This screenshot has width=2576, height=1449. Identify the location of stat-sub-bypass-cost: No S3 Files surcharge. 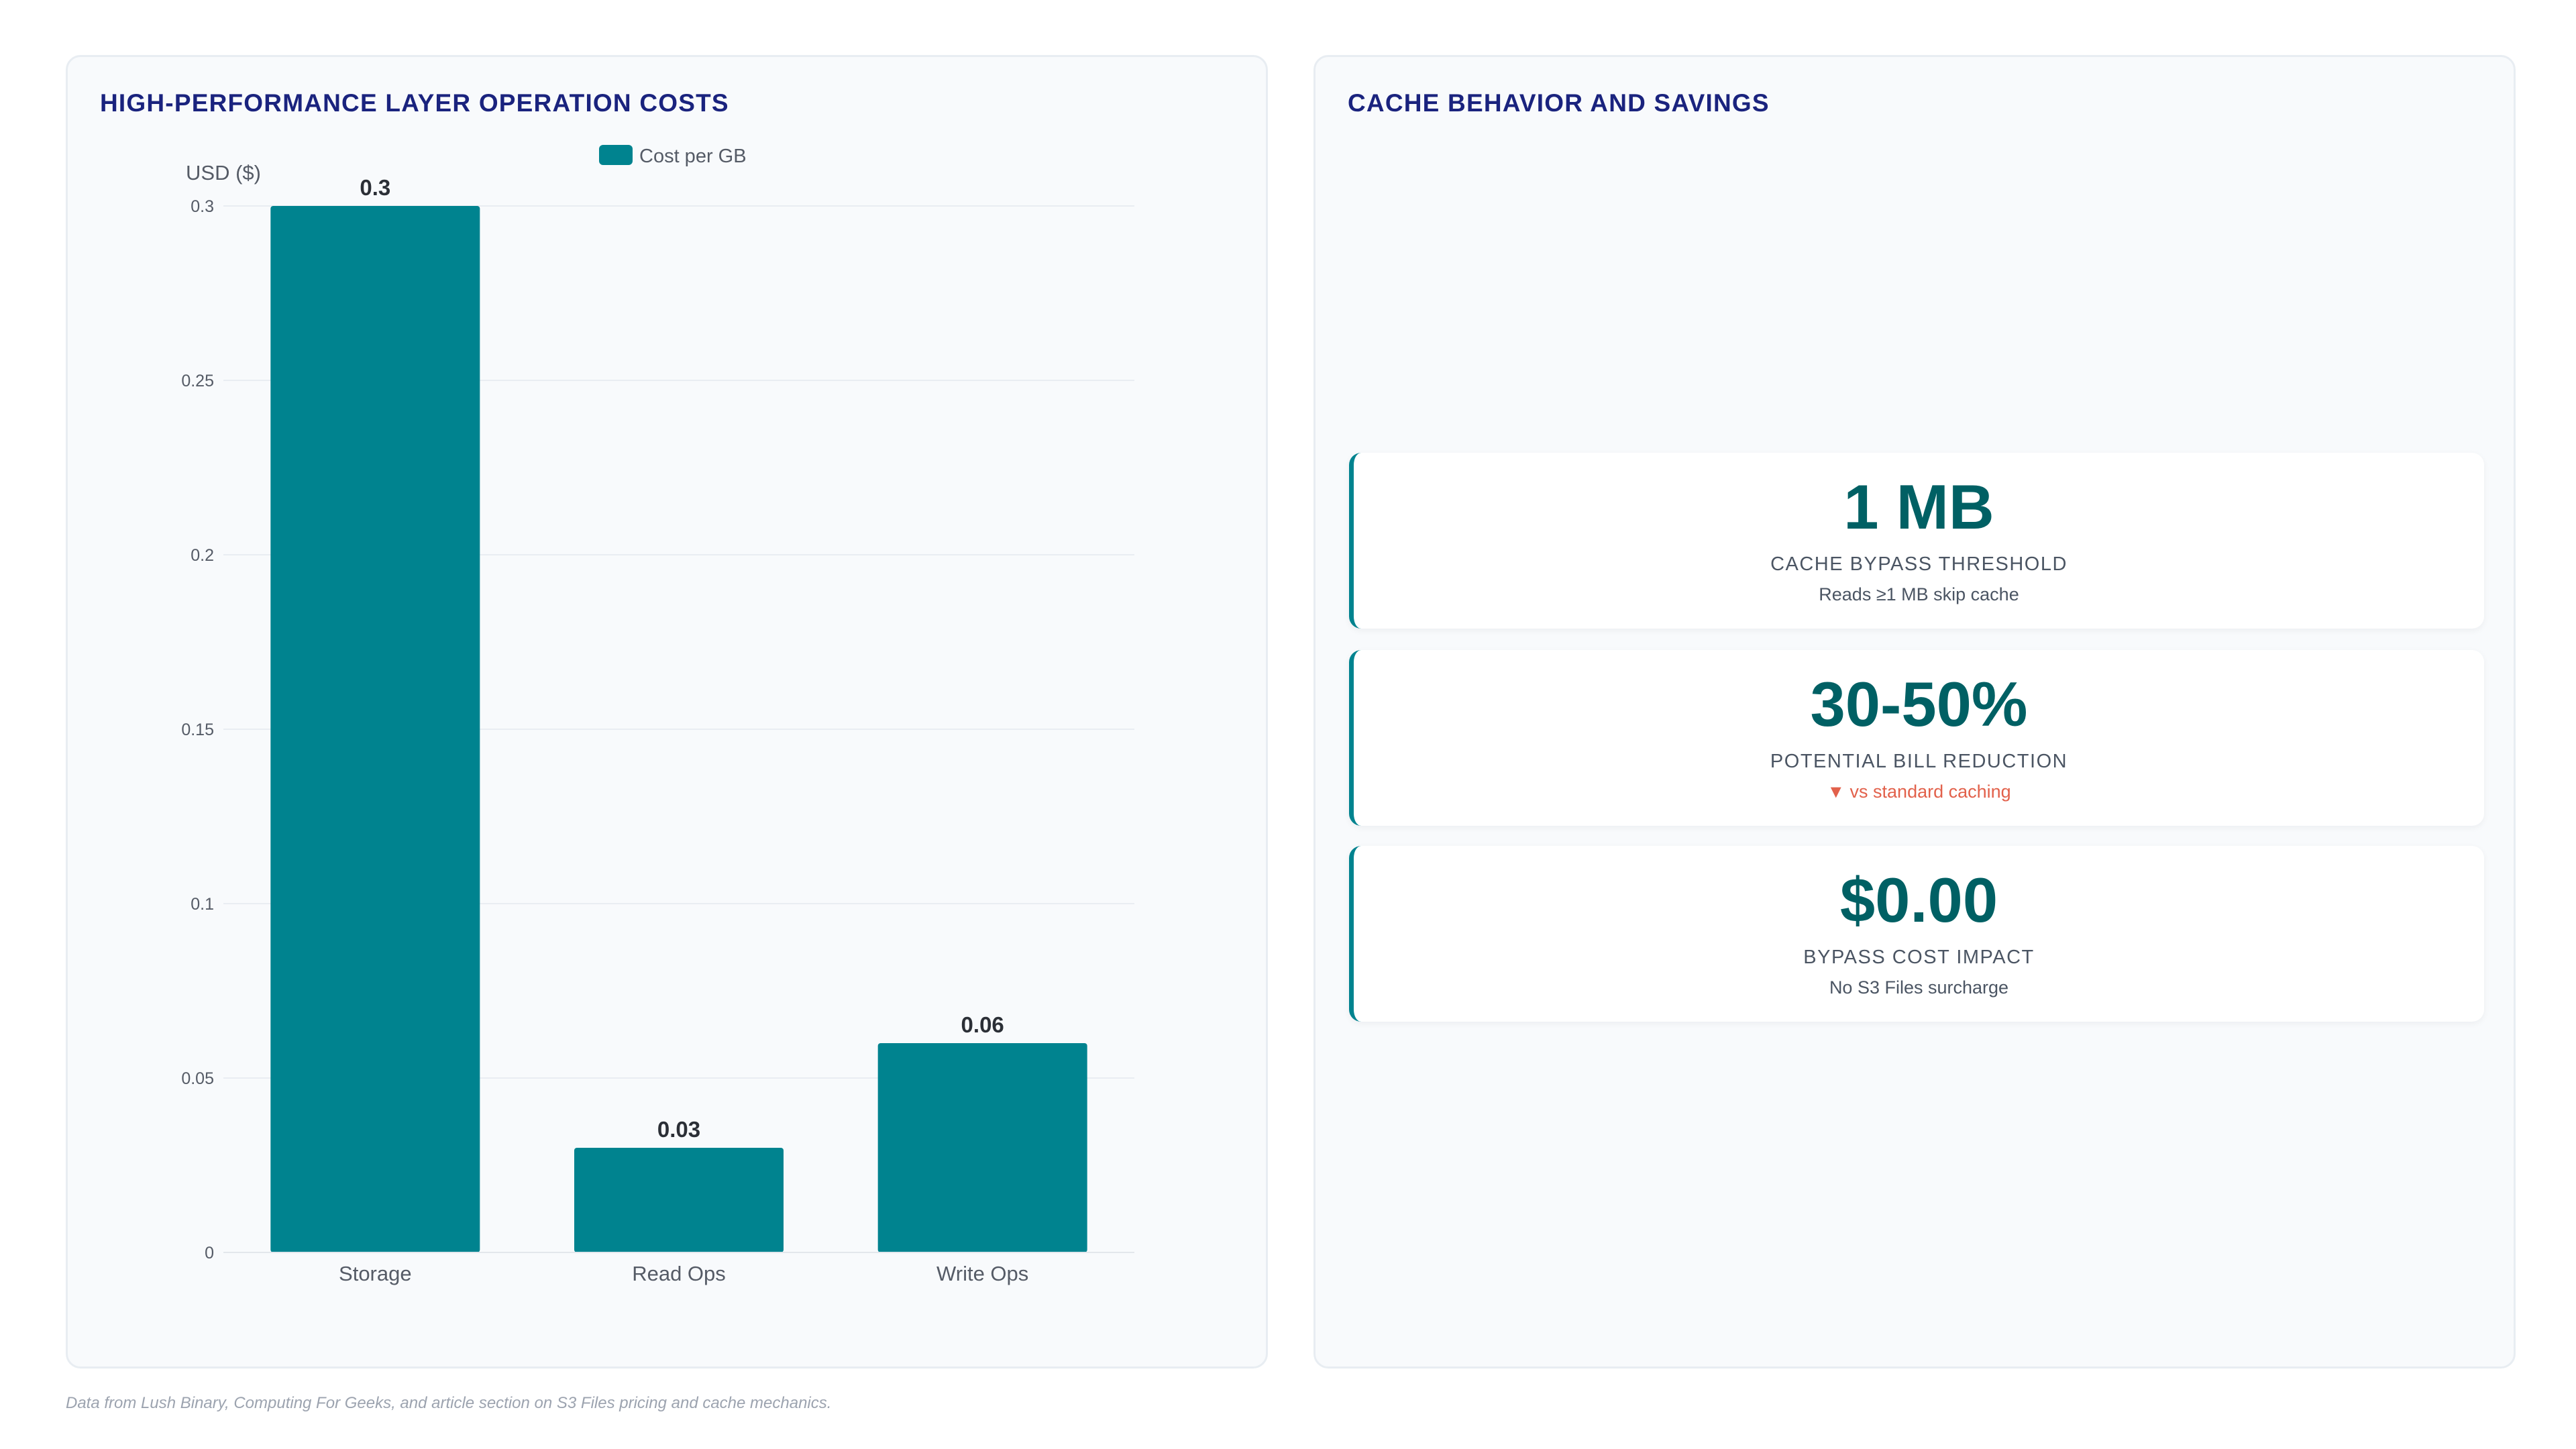
(1919, 987).